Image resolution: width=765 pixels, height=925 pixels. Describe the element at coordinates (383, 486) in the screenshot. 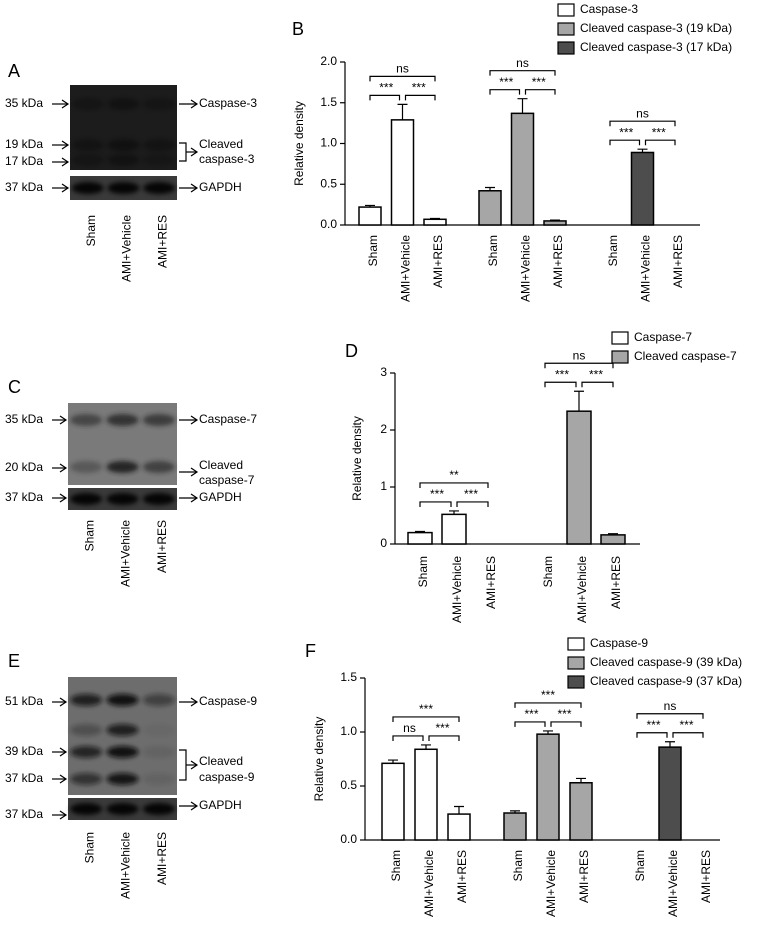

I see `y-tick-label: 1` at that location.